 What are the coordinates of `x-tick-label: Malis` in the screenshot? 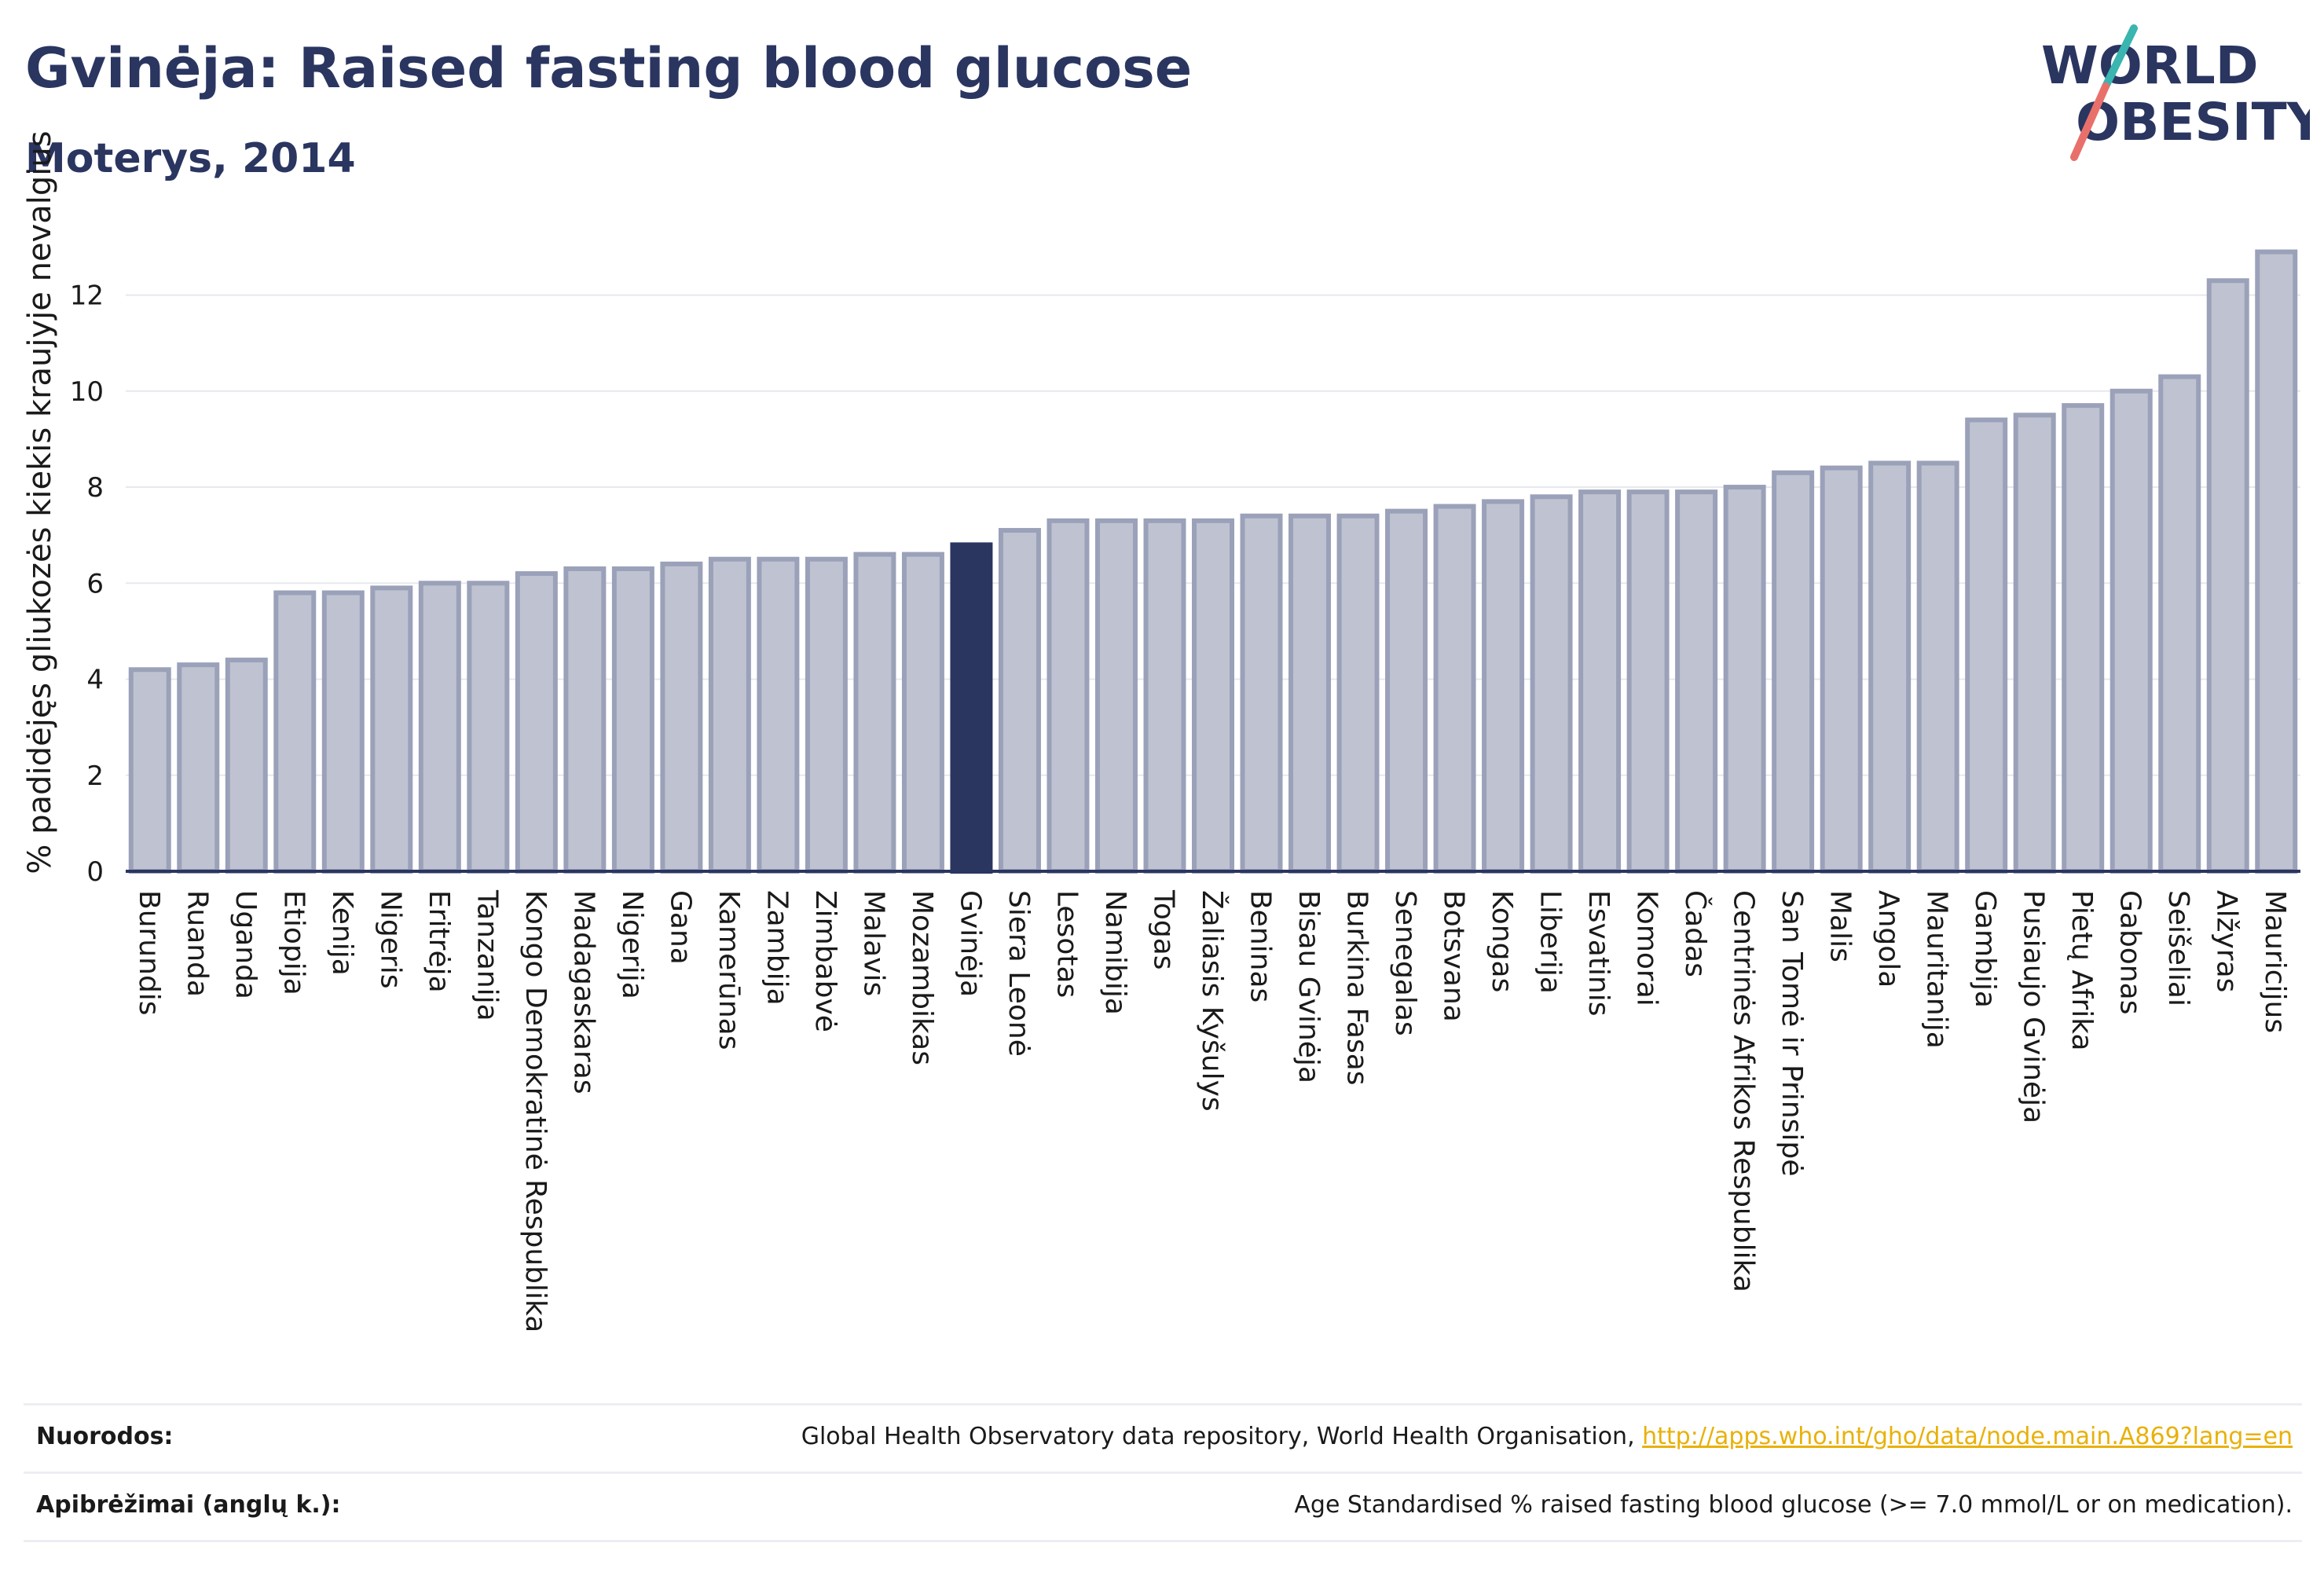 It's located at (1840, 926).